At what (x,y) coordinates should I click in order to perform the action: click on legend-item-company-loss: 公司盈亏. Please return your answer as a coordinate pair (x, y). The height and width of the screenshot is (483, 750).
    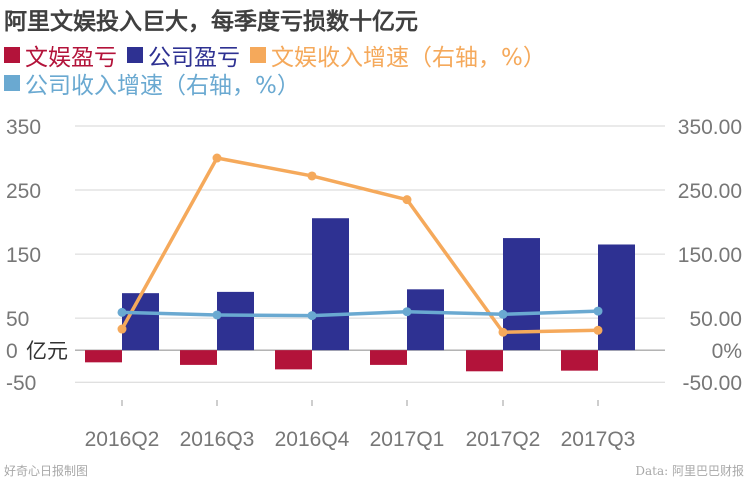
    Looking at the image, I should click on (183, 55).